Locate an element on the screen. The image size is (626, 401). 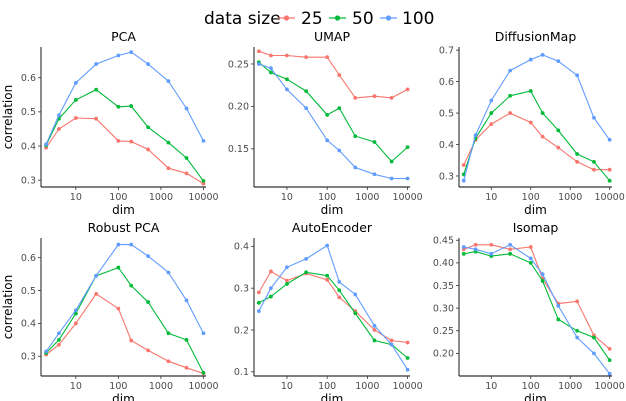
panel-title: UMAP is located at coordinates (332, 36).